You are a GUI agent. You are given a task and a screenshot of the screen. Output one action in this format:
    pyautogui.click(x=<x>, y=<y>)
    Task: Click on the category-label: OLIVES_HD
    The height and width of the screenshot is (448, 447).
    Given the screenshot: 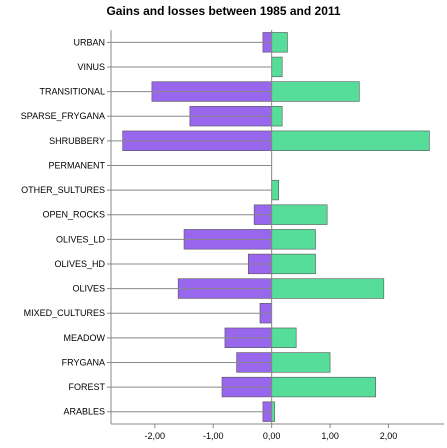 What is the action you would take?
    pyautogui.click(x=79, y=264)
    